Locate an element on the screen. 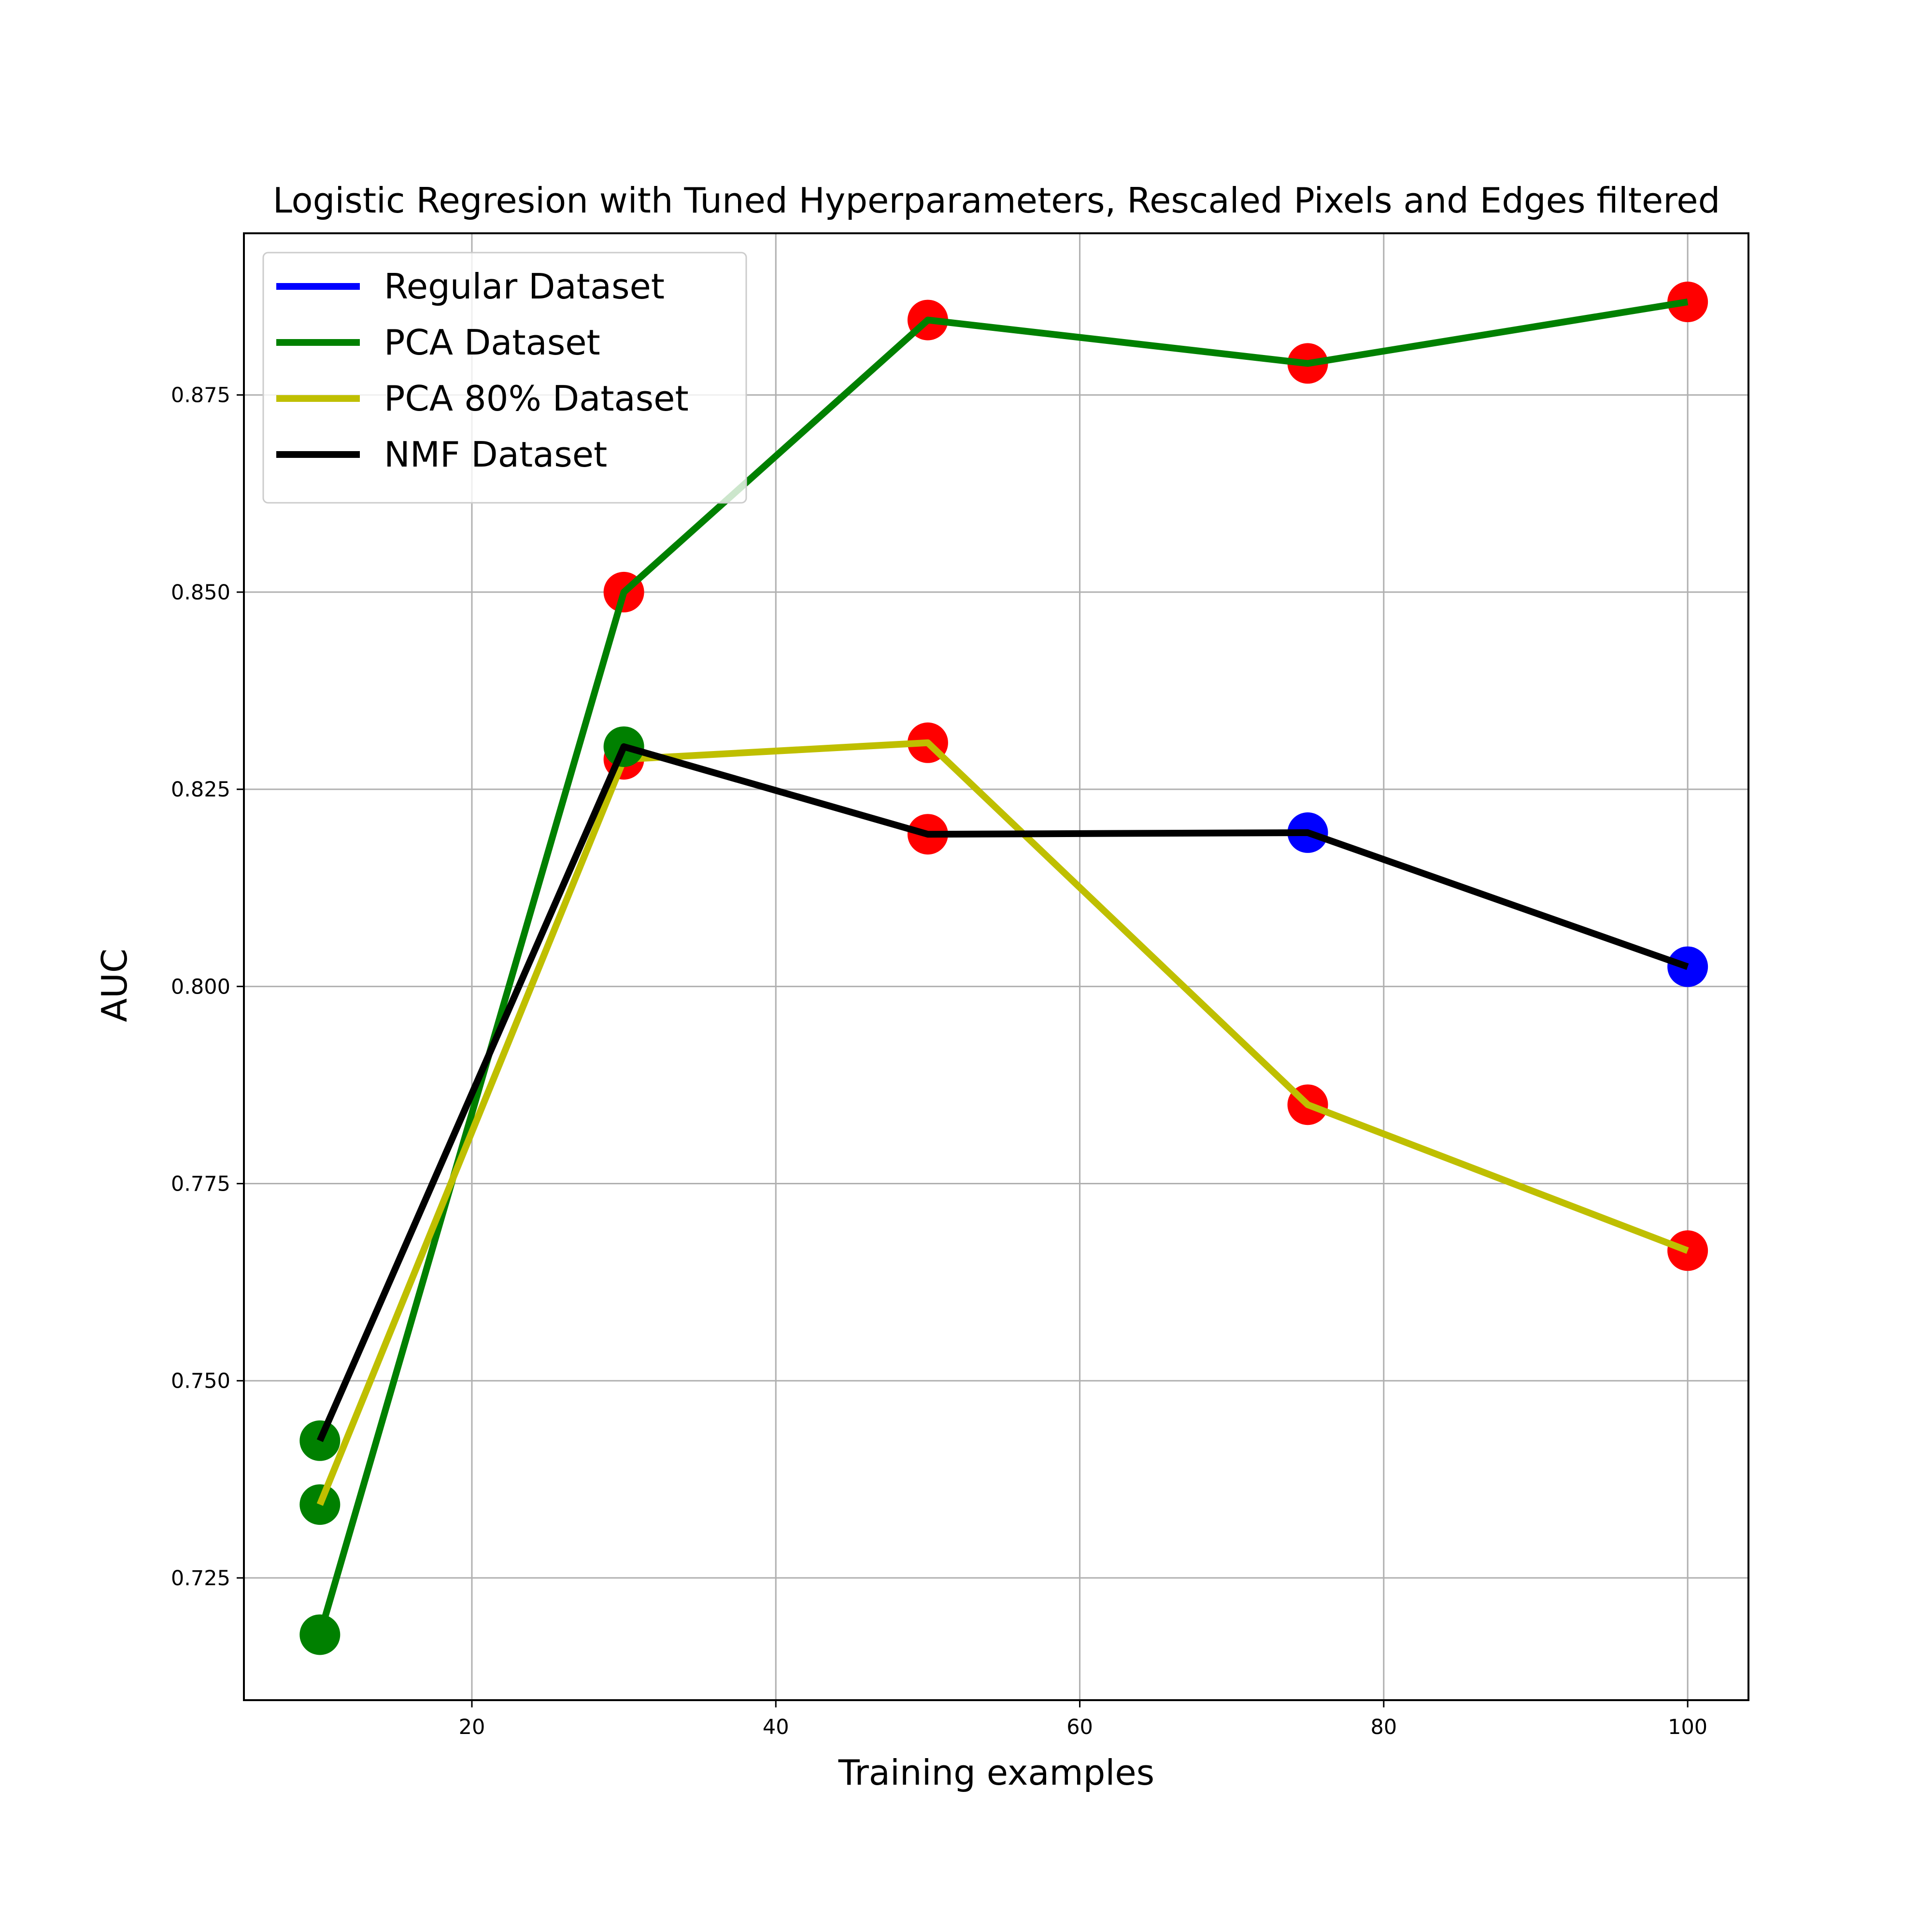 This screenshot has width=1932, height=1932. x-axis-label: Training examples is located at coordinates (996, 1772).